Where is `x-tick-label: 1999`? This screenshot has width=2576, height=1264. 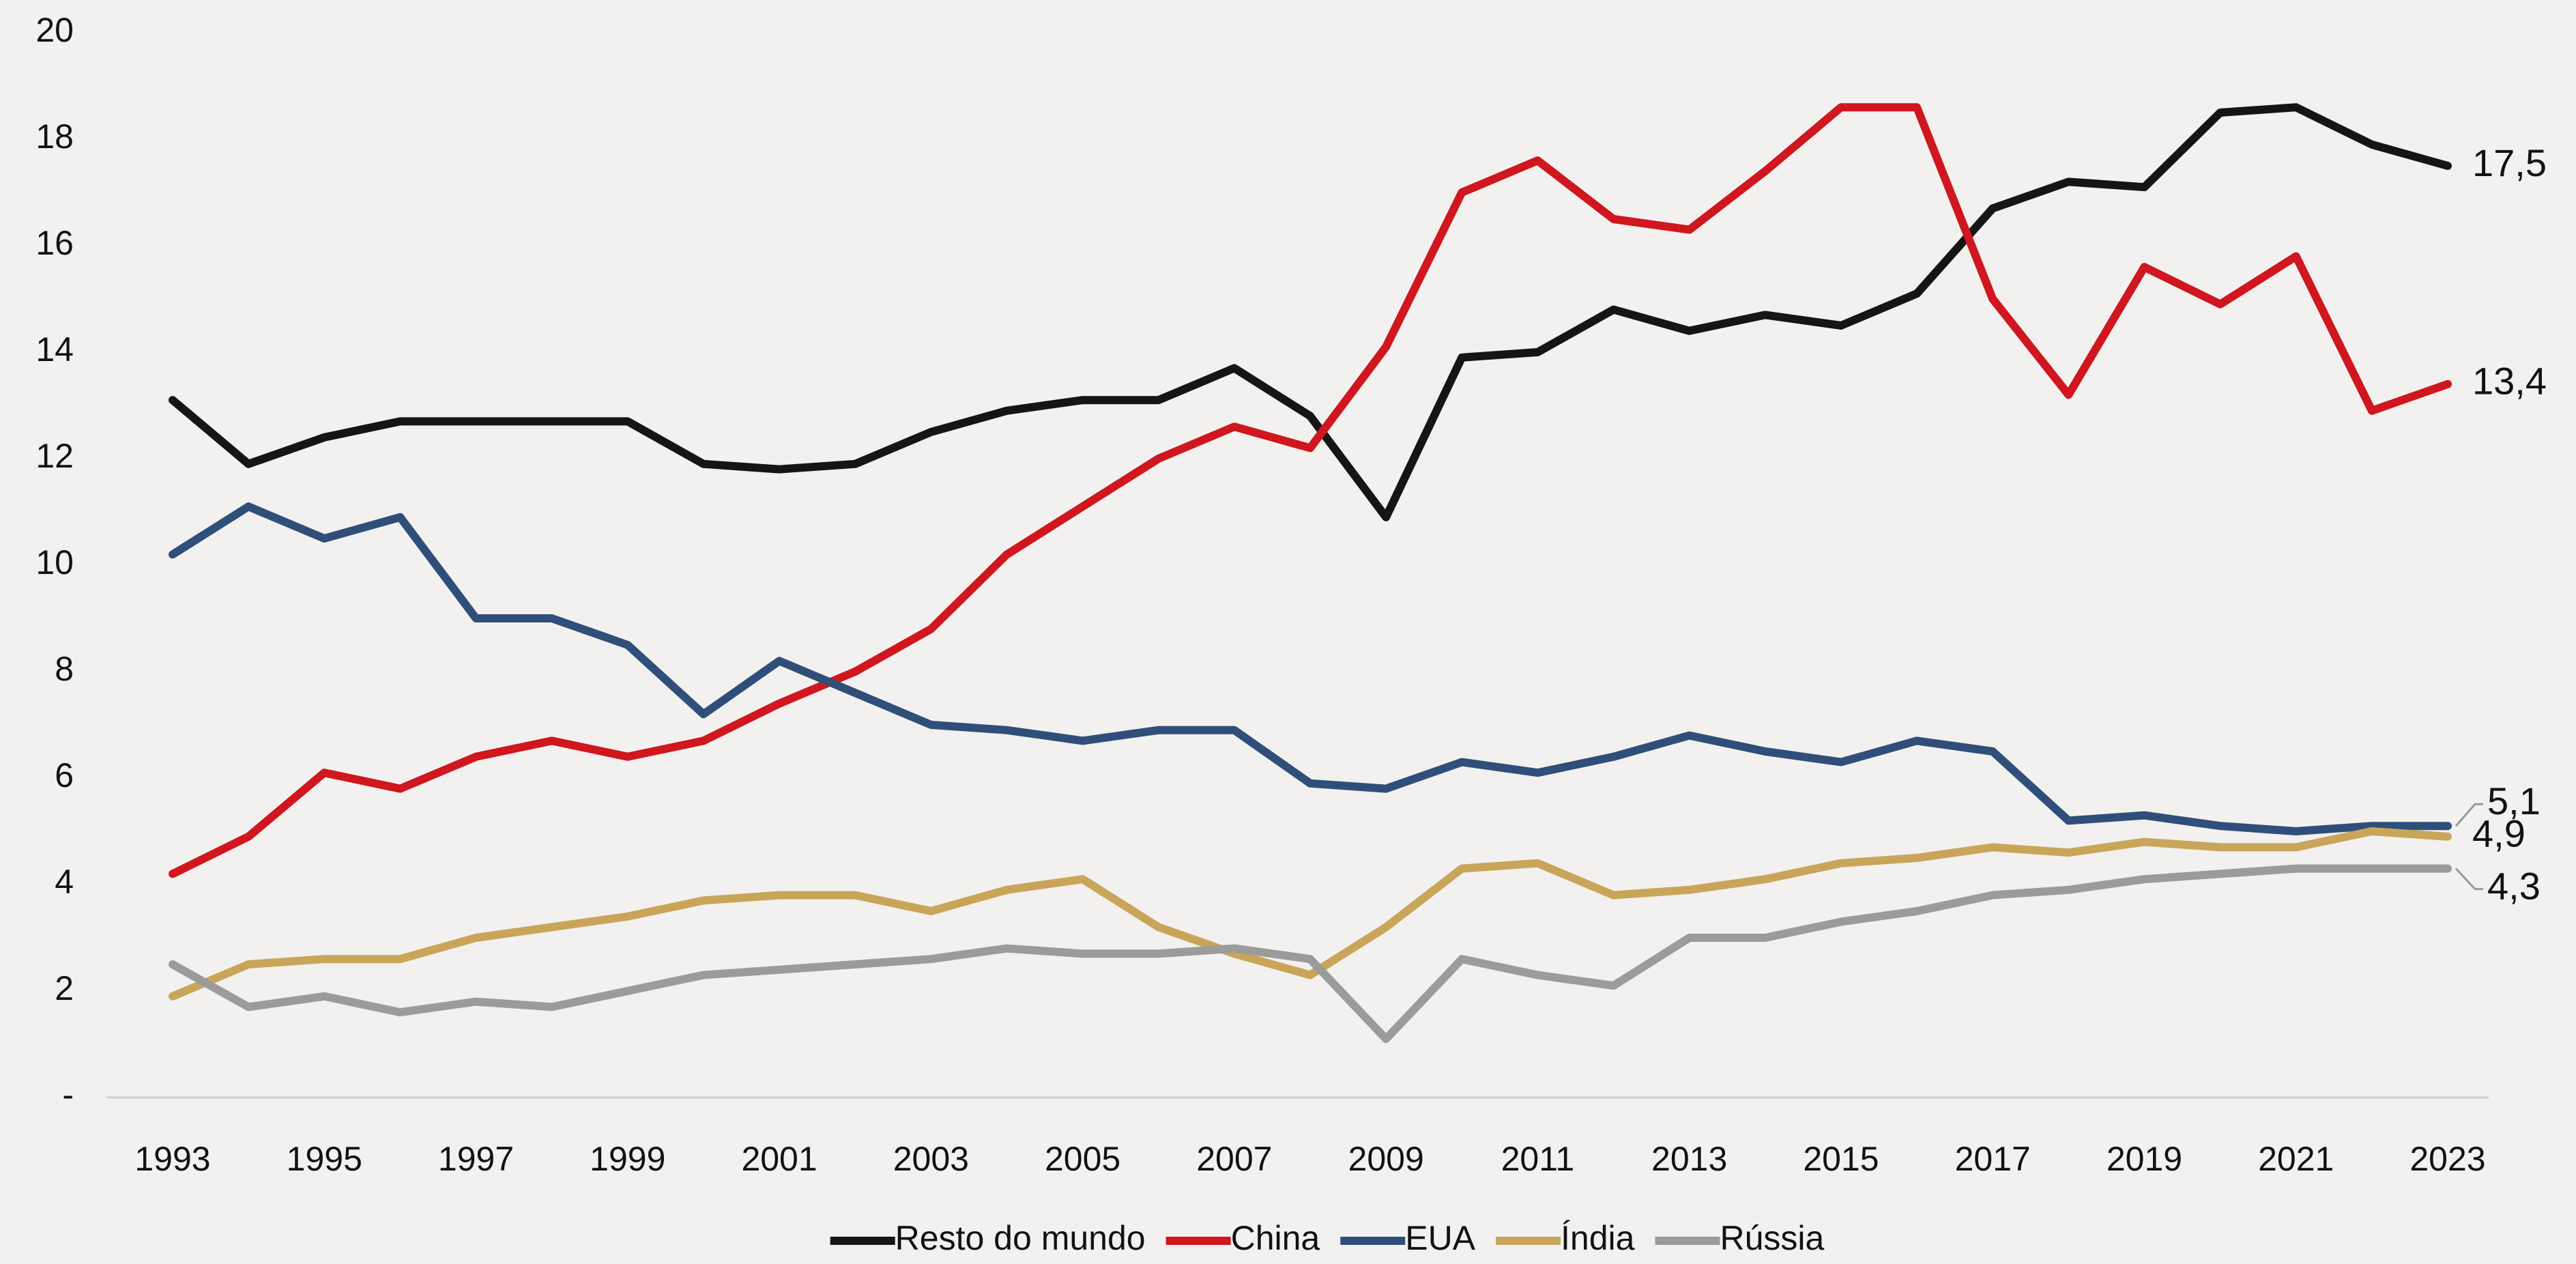 x-tick-label: 1999 is located at coordinates (627, 1159).